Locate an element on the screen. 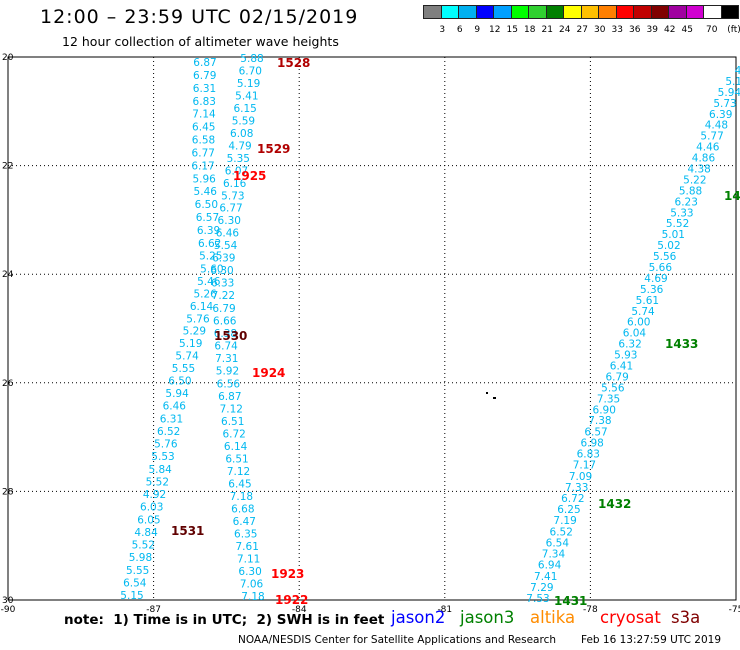 The height and width of the screenshot is (650, 740). swh-reading: 5.60 is located at coordinates (211, 270).